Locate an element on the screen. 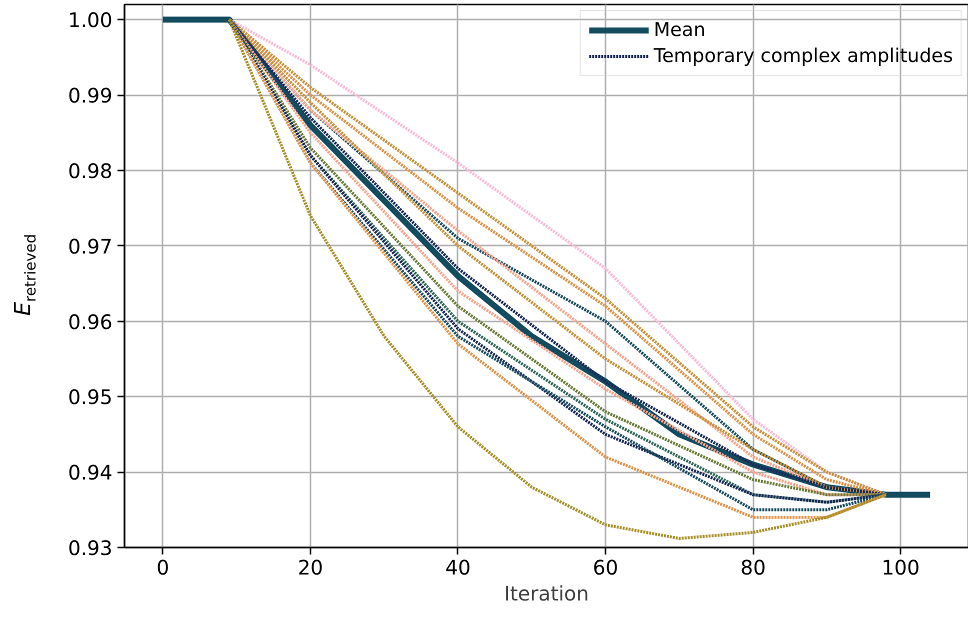 The image size is (968, 621). y-tick-label: 0.94 is located at coordinates (90, 472).